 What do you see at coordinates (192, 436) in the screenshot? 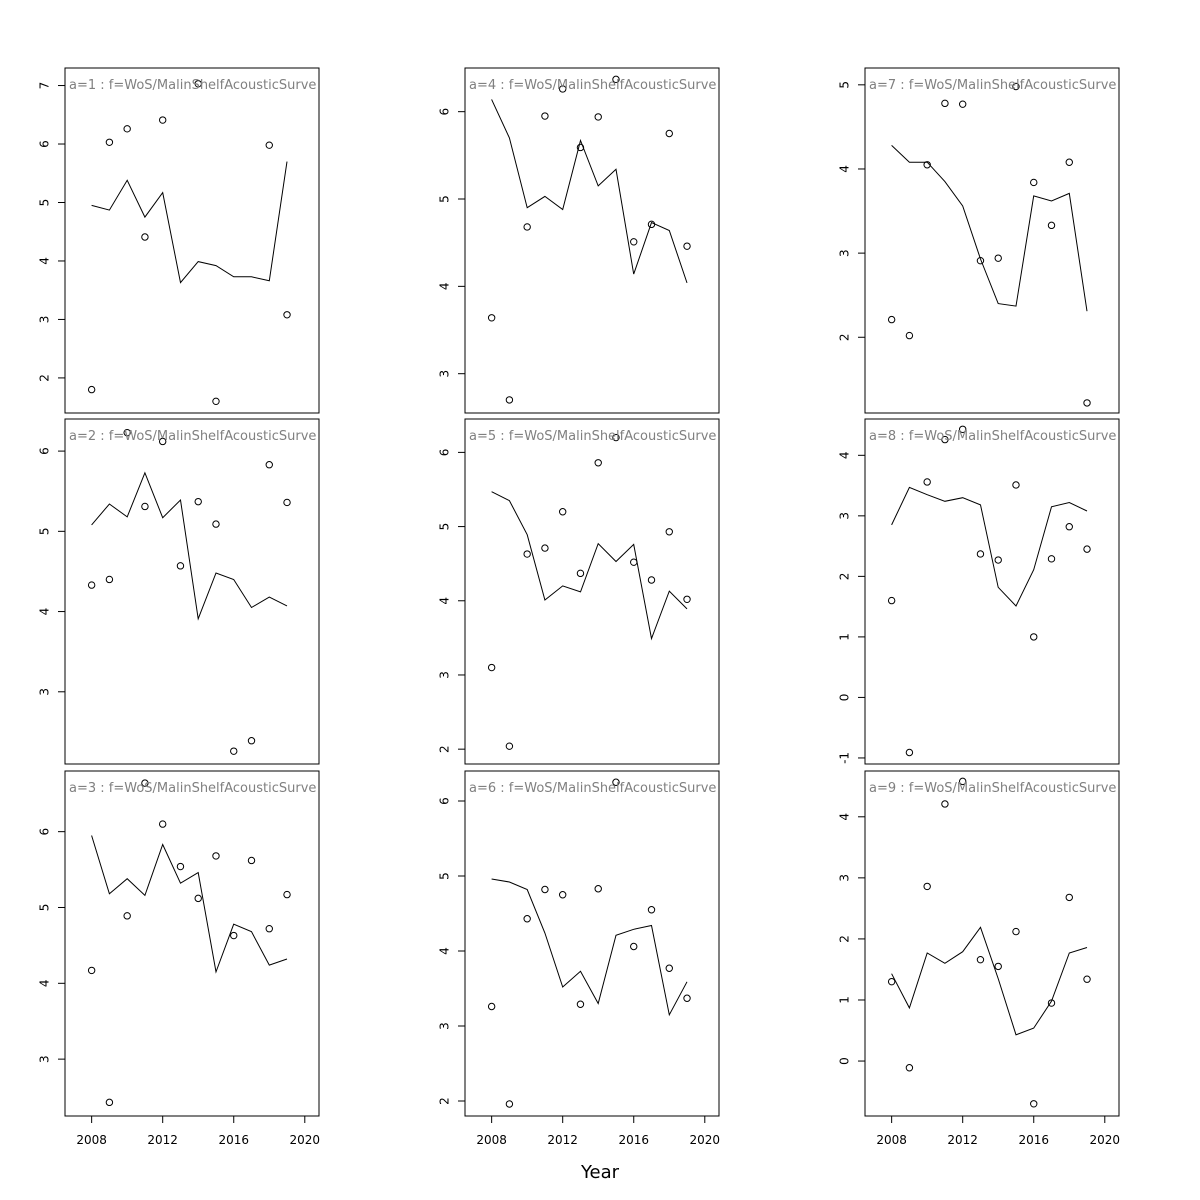
I see `panel-label: a=2 : f=WoS/MalinShelfAcousticSurve` at bounding box center [192, 436].